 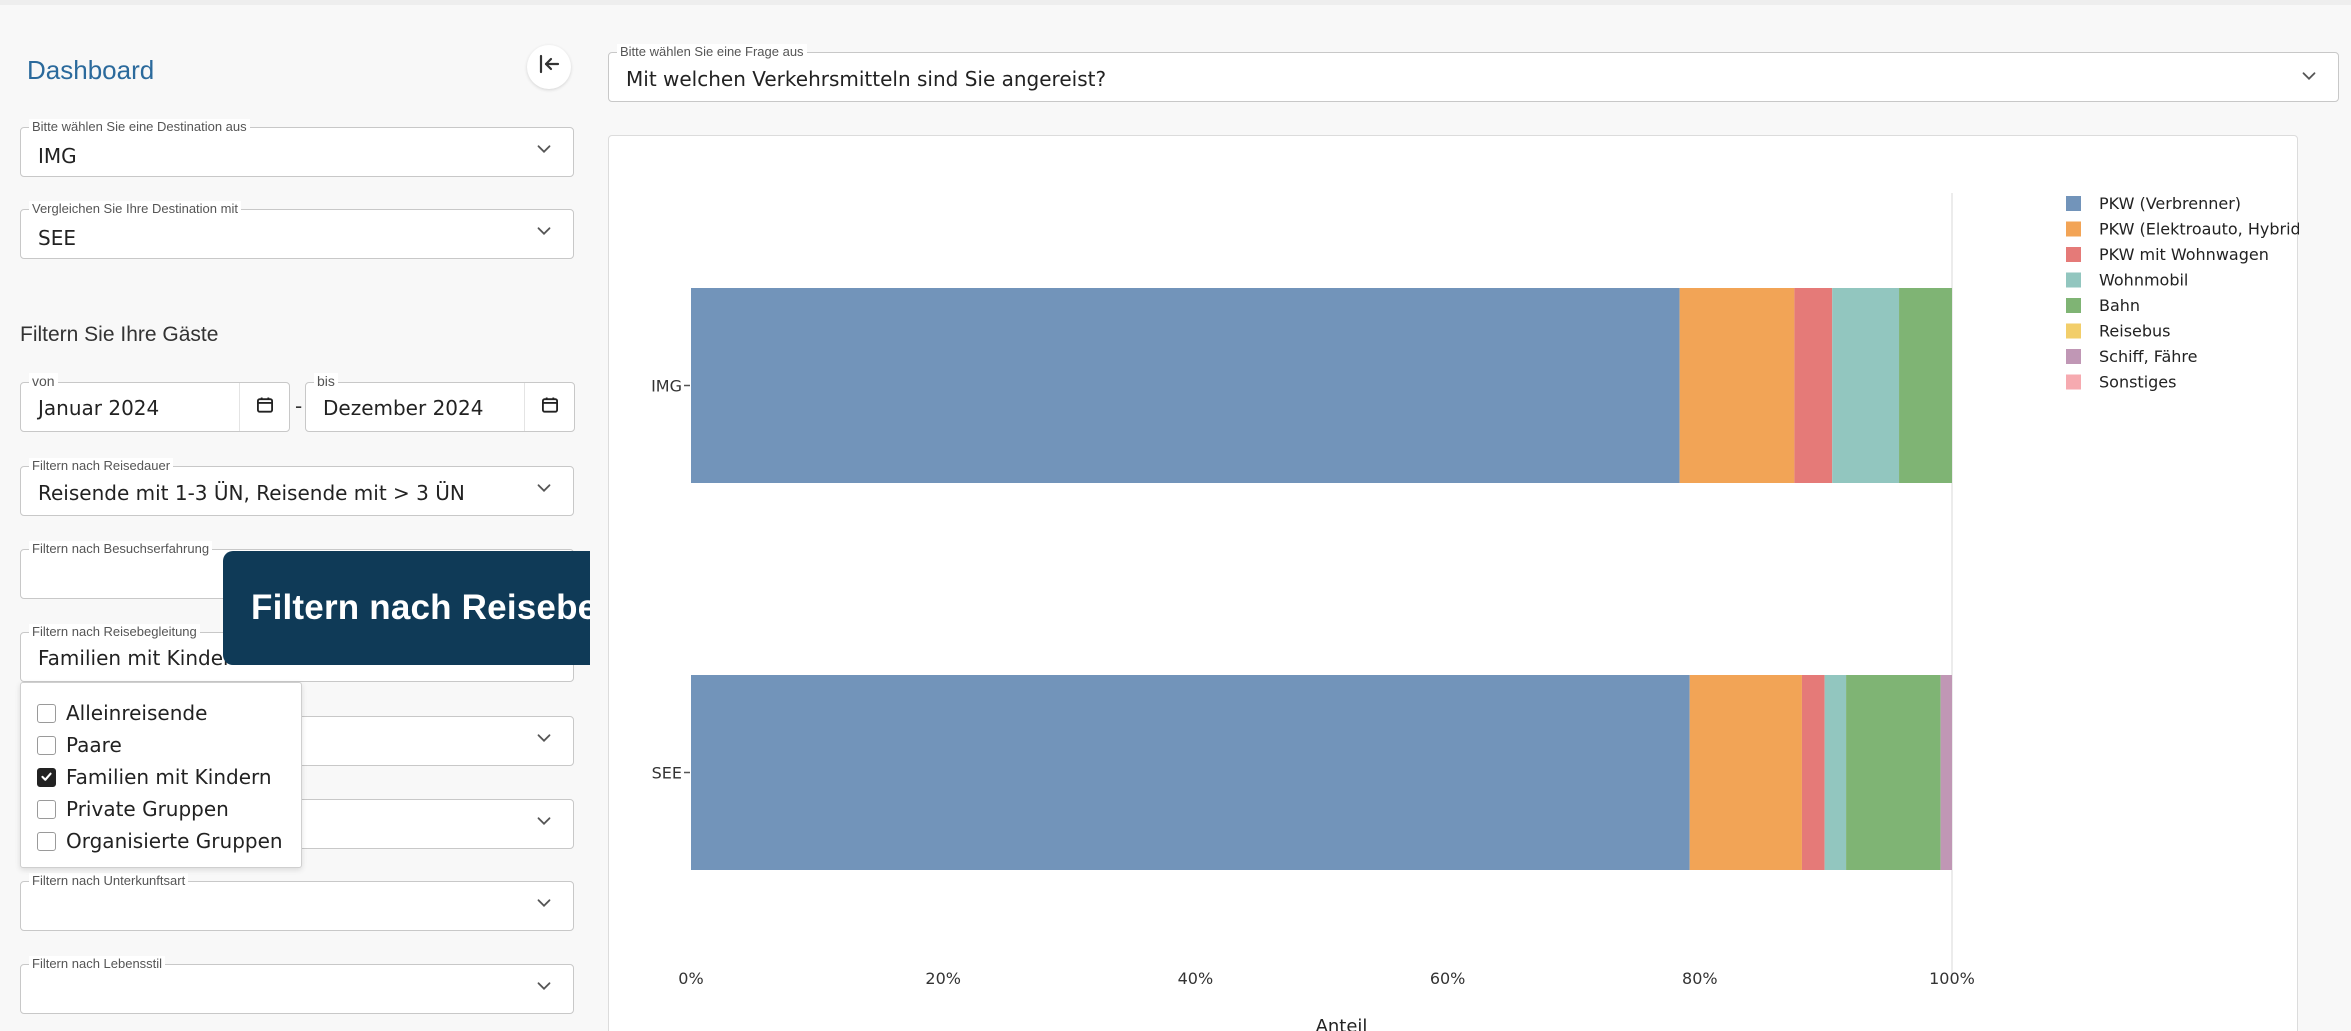 I want to click on reisedauer-label: Filtern nach Reisedauer, so click(x=101, y=465).